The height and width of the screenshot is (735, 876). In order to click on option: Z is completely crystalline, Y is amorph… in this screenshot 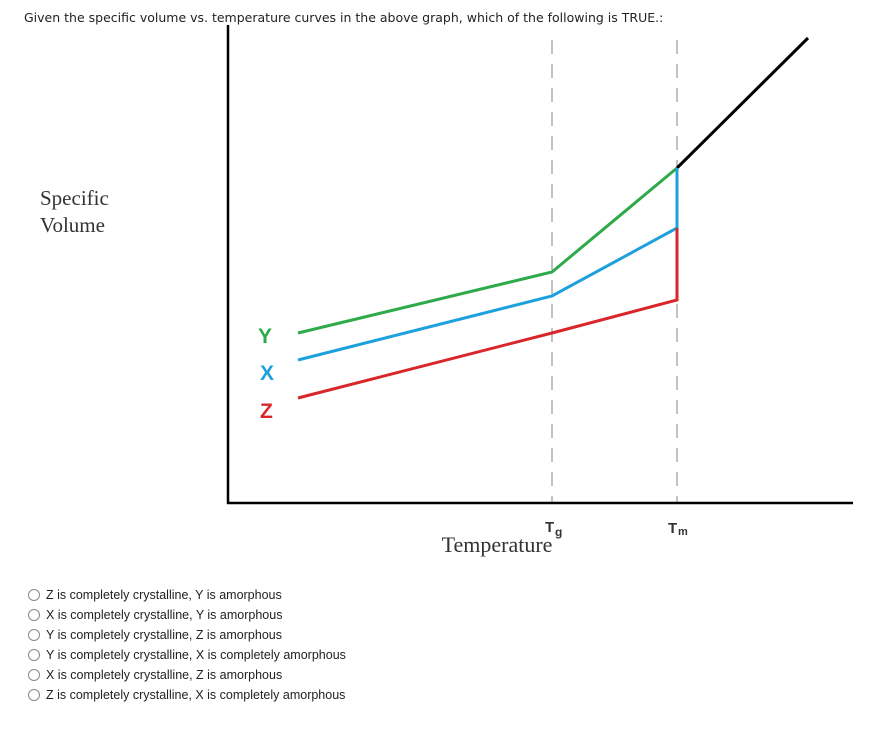, I will do `click(187, 595)`.